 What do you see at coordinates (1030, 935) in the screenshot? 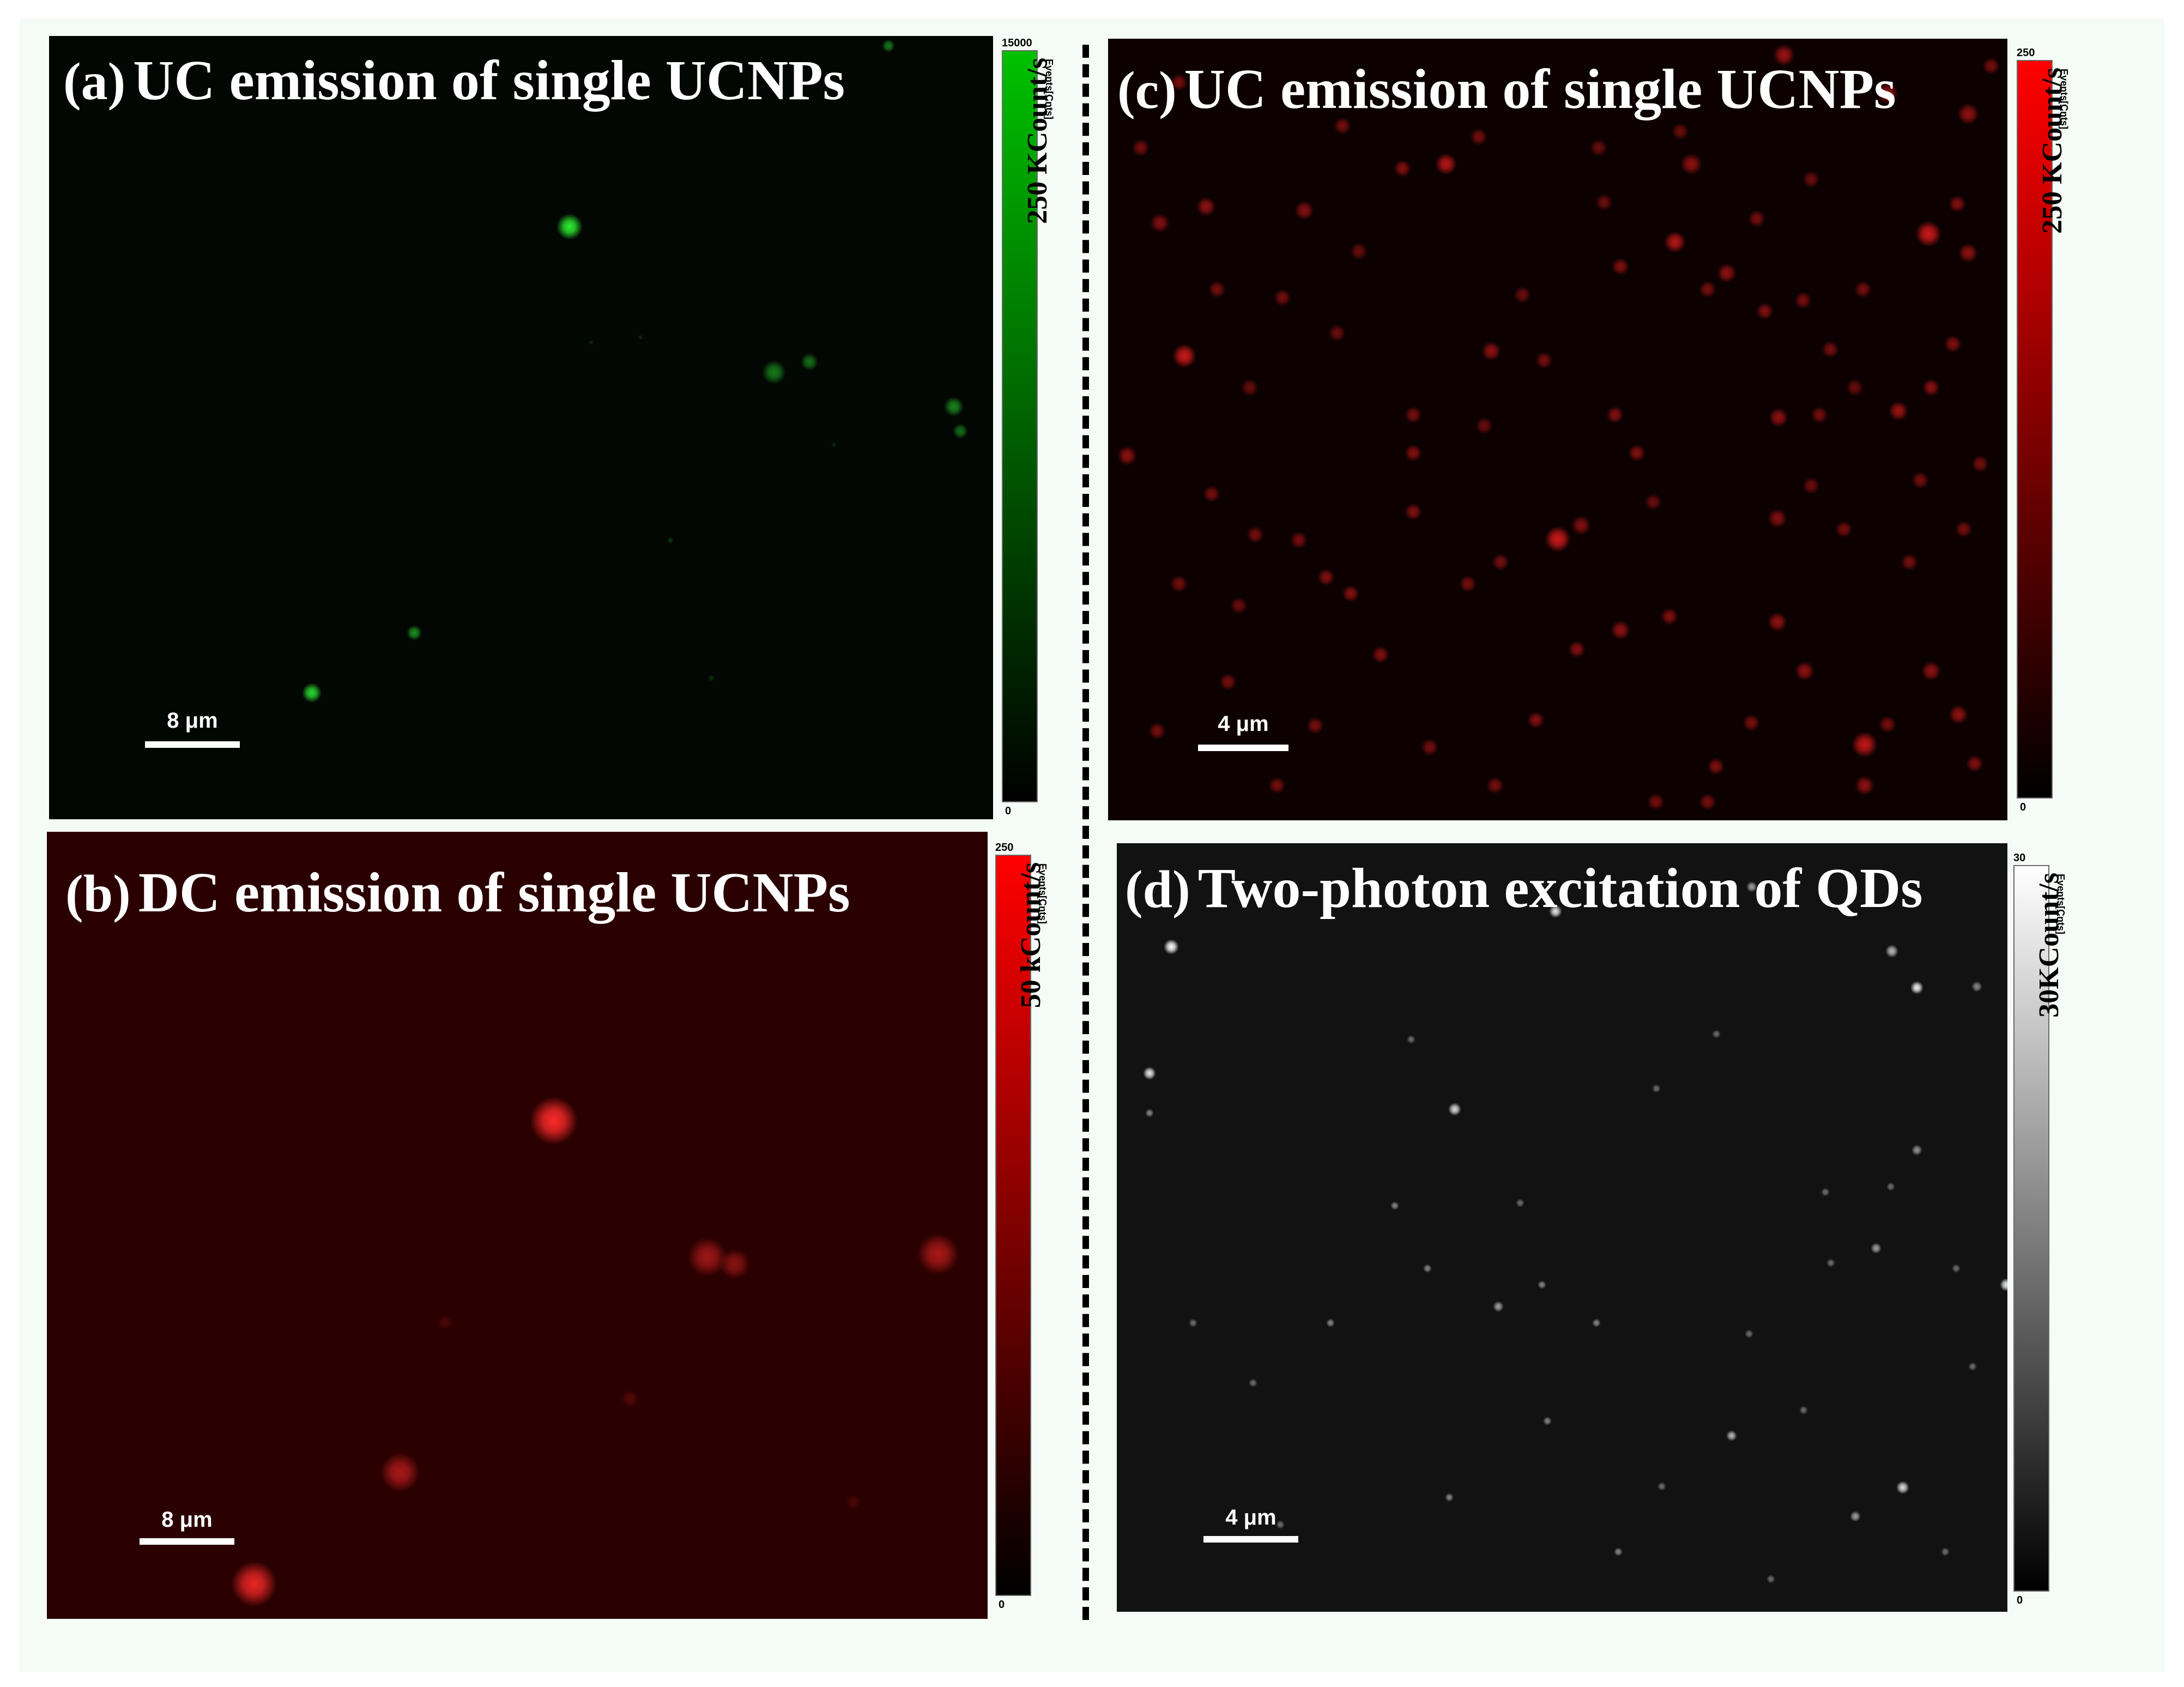
I see `colorbar-rate-label: 50 kCount/s` at bounding box center [1030, 935].